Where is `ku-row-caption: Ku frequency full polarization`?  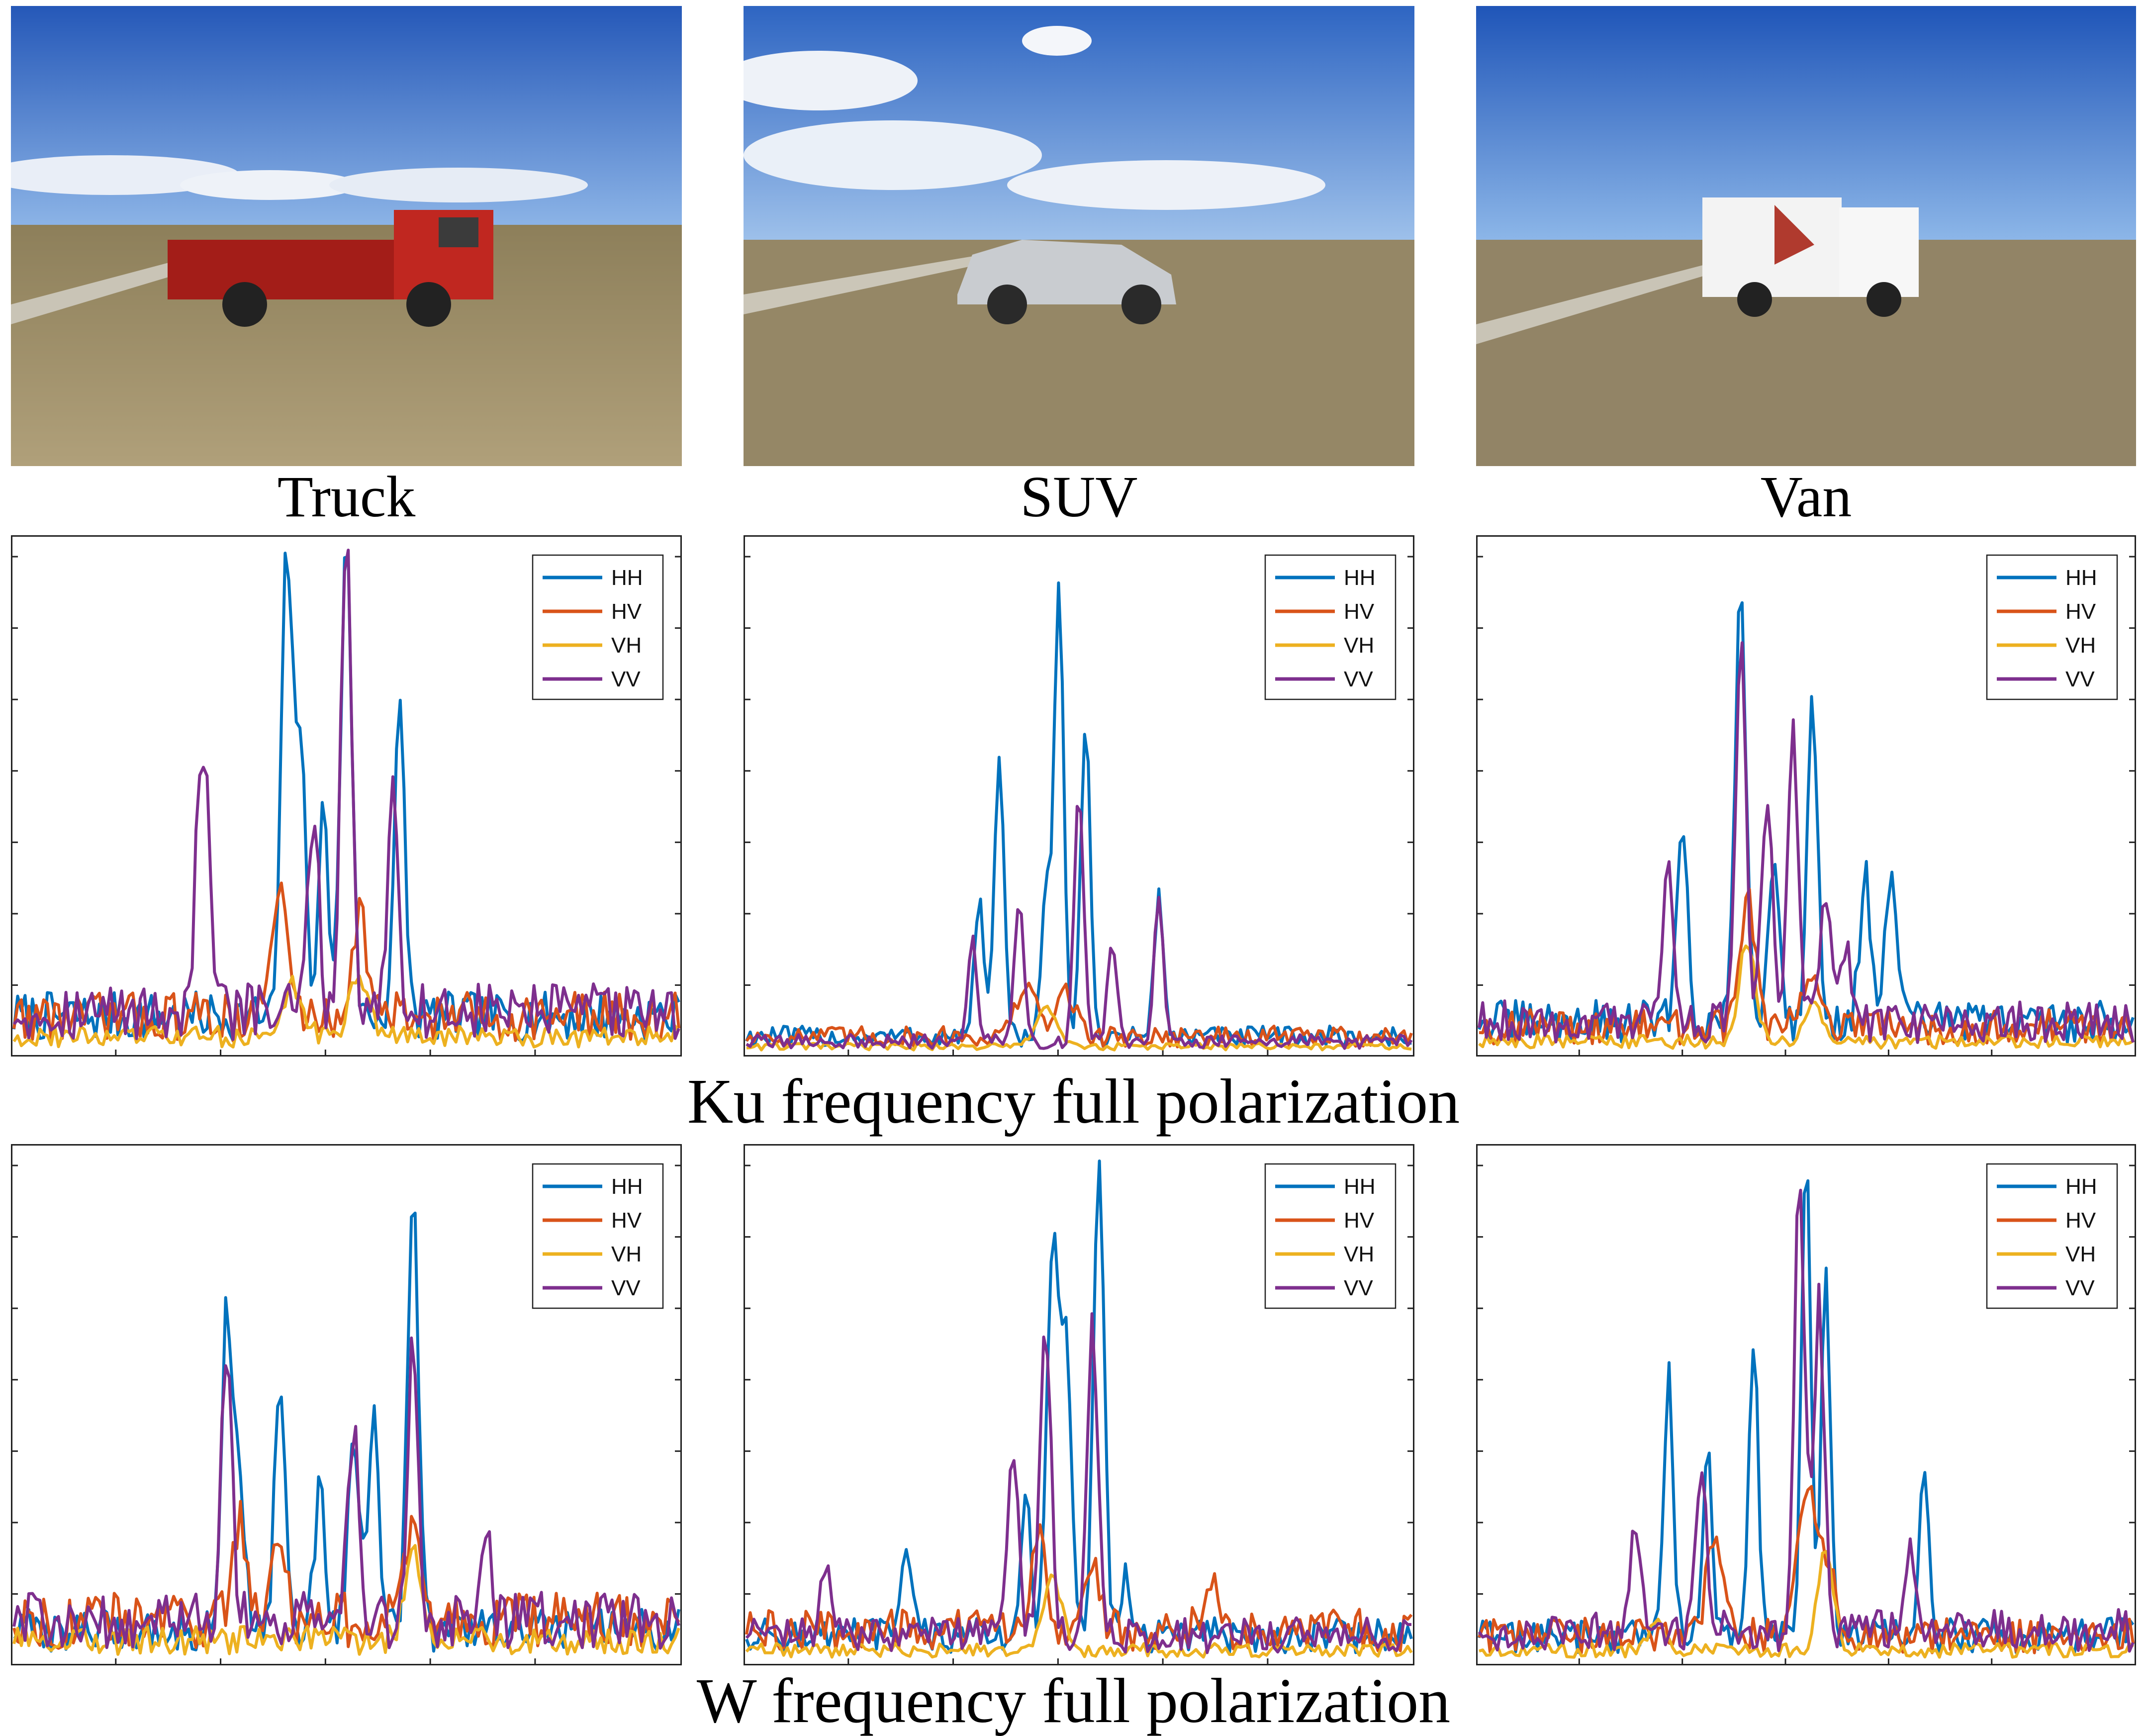 ku-row-caption: Ku frequency full polarization is located at coordinates (1073, 1102).